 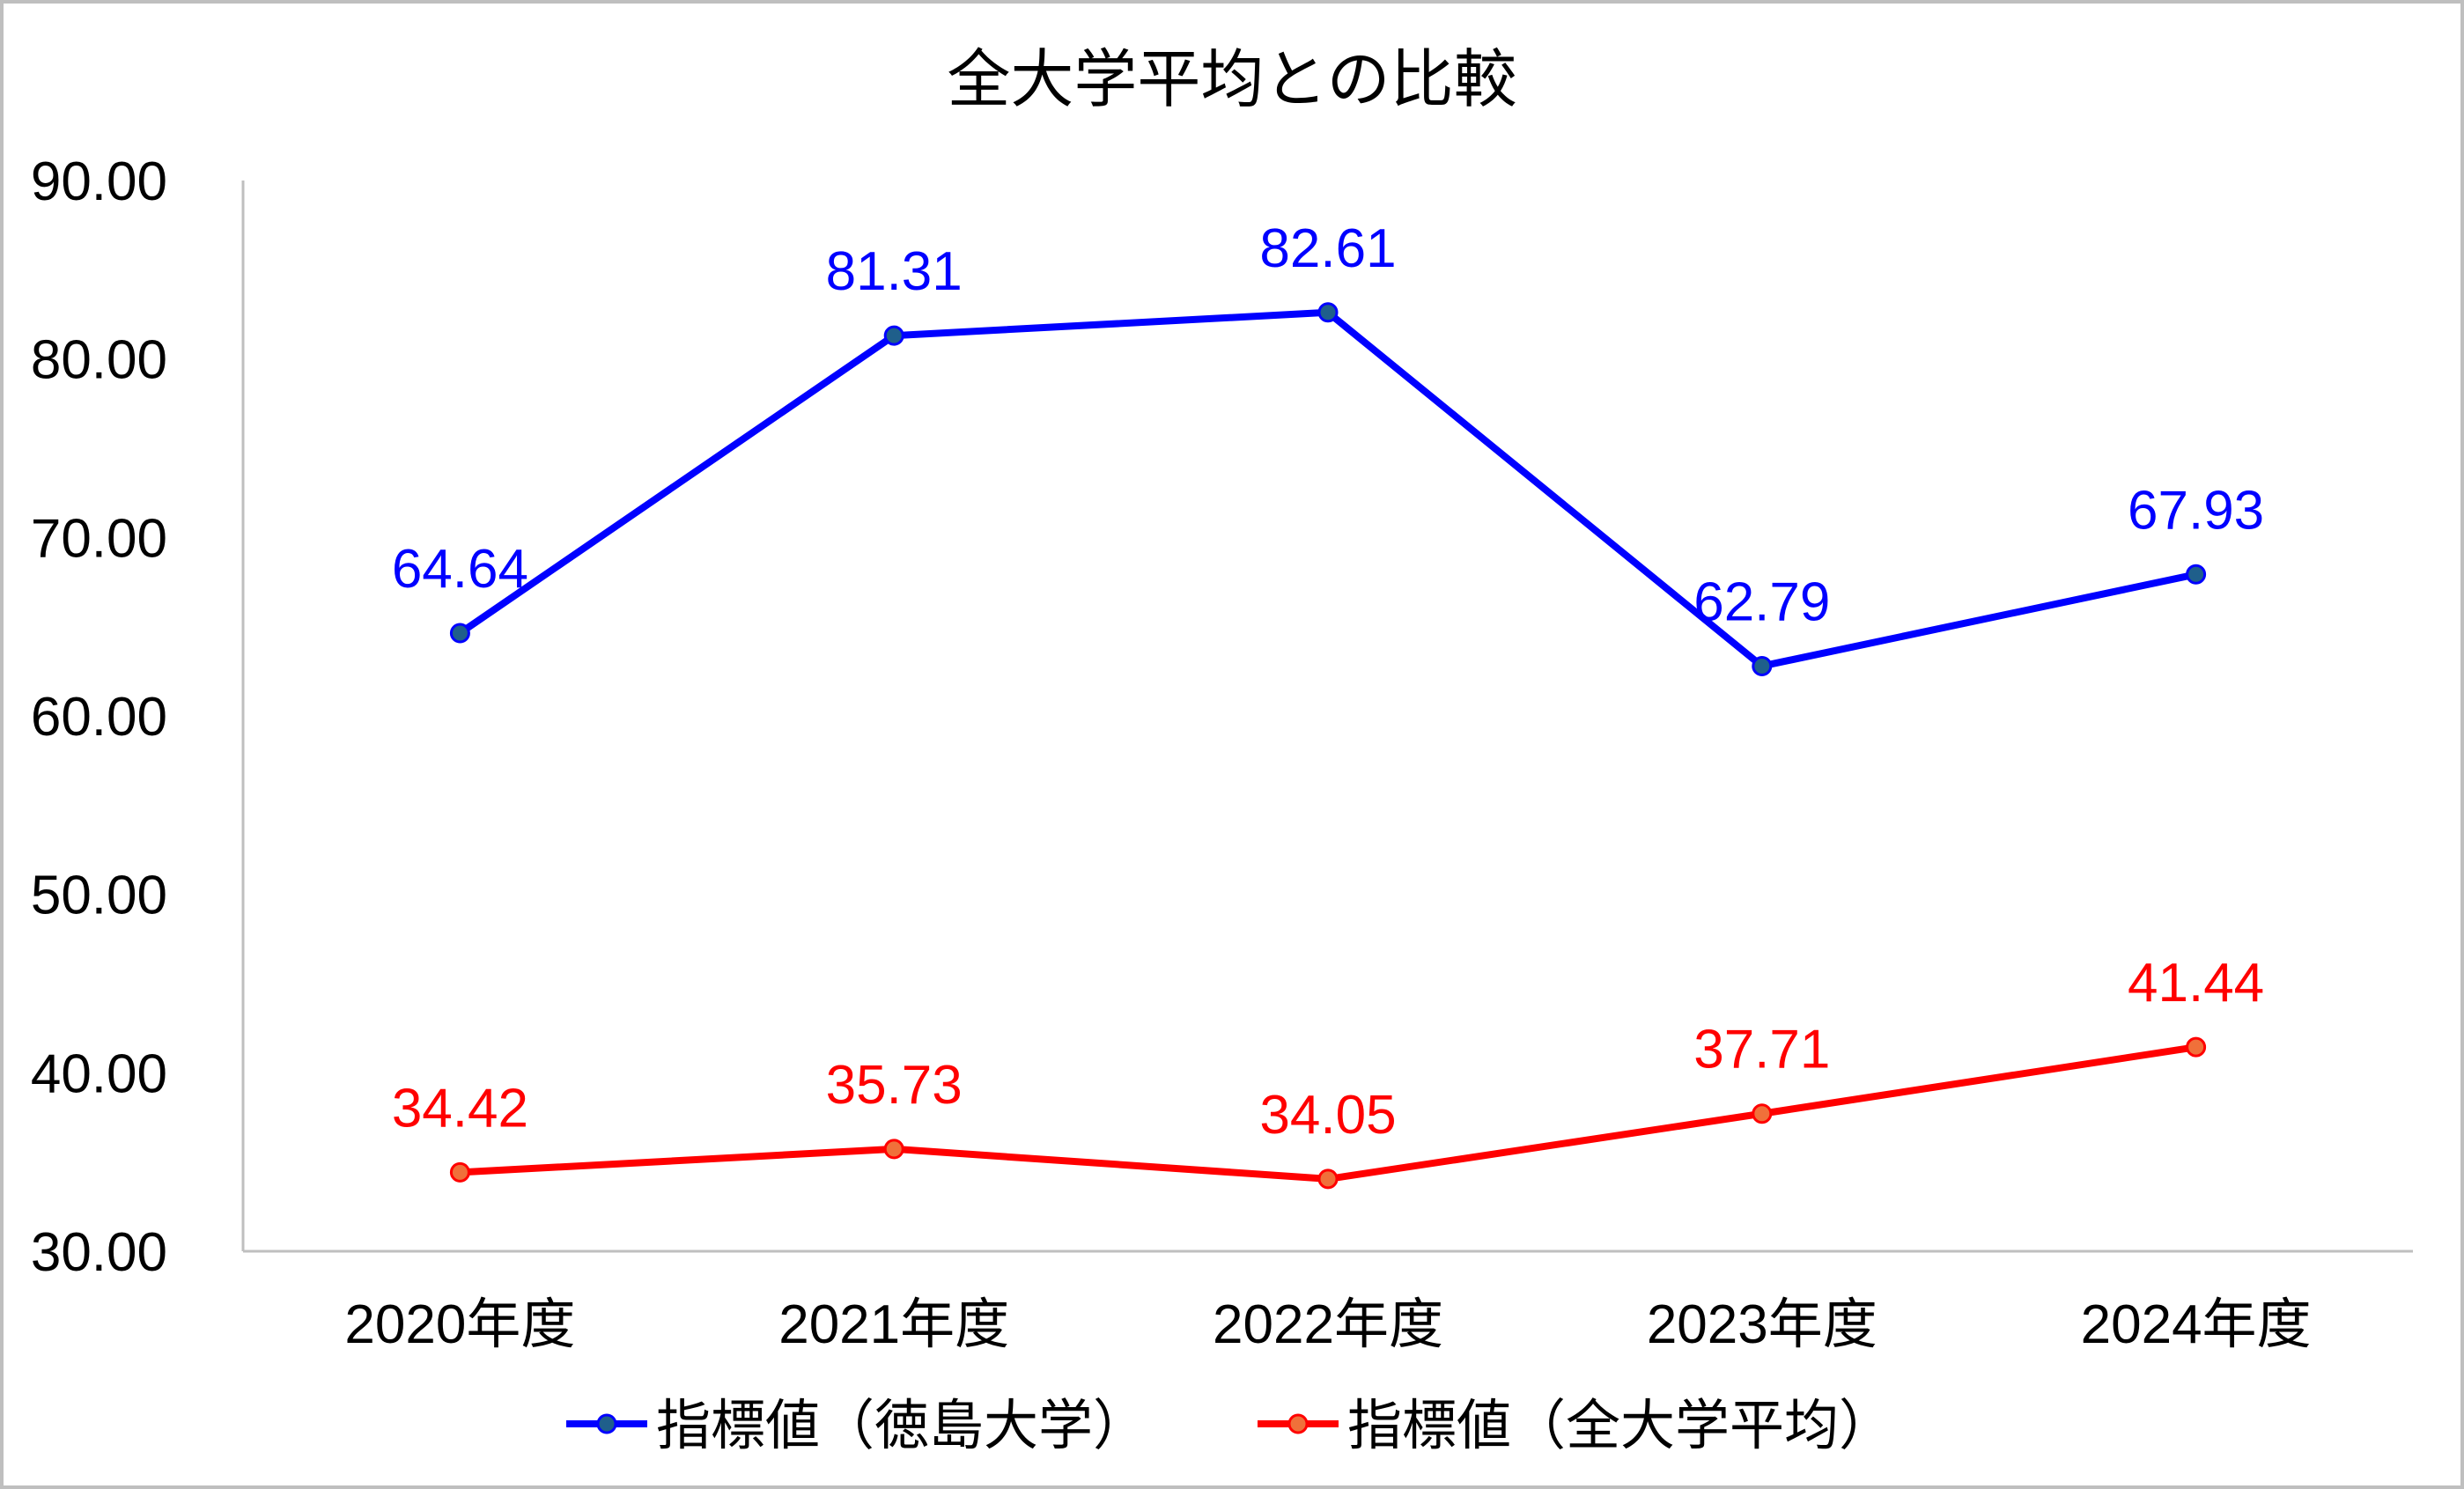 What do you see at coordinates (1328, 1072) in the screenshot?
I see `series-1: 34.42 35.73 34.05 37.71 41.44` at bounding box center [1328, 1072].